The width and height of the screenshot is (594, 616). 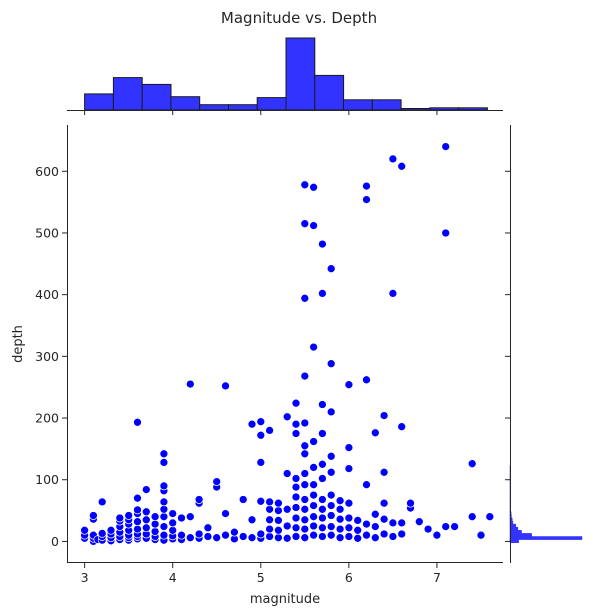 What do you see at coordinates (299, 18) in the screenshot?
I see `chart-title: Magnitude vs. Depth` at bounding box center [299, 18].